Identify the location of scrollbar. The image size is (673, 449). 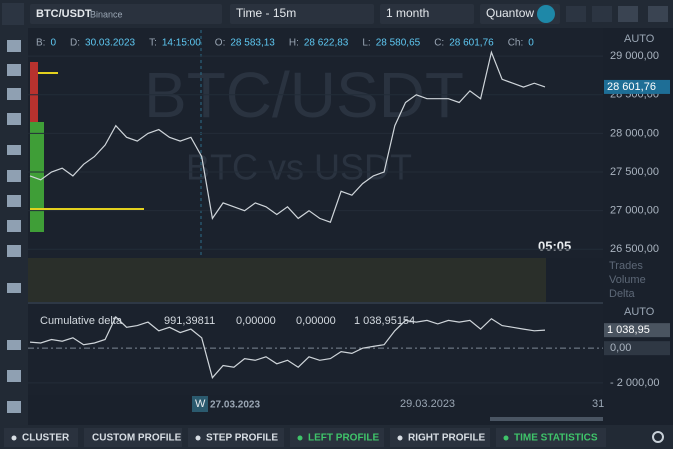
(546, 419).